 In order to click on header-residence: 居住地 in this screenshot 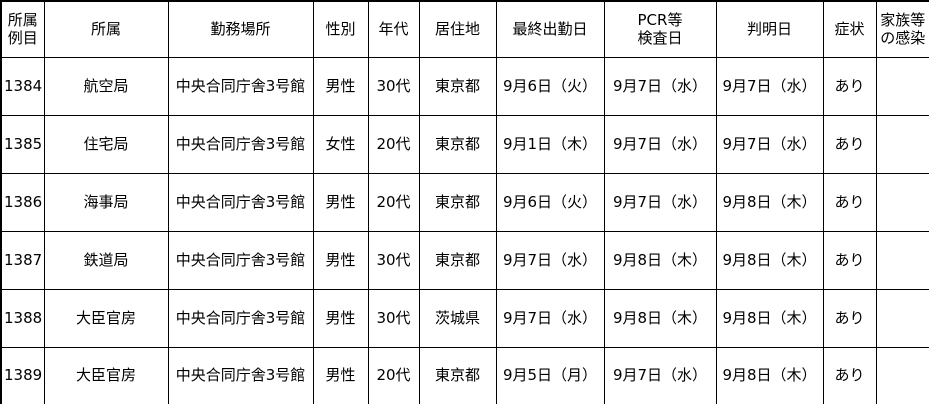, I will do `click(457, 29)`.